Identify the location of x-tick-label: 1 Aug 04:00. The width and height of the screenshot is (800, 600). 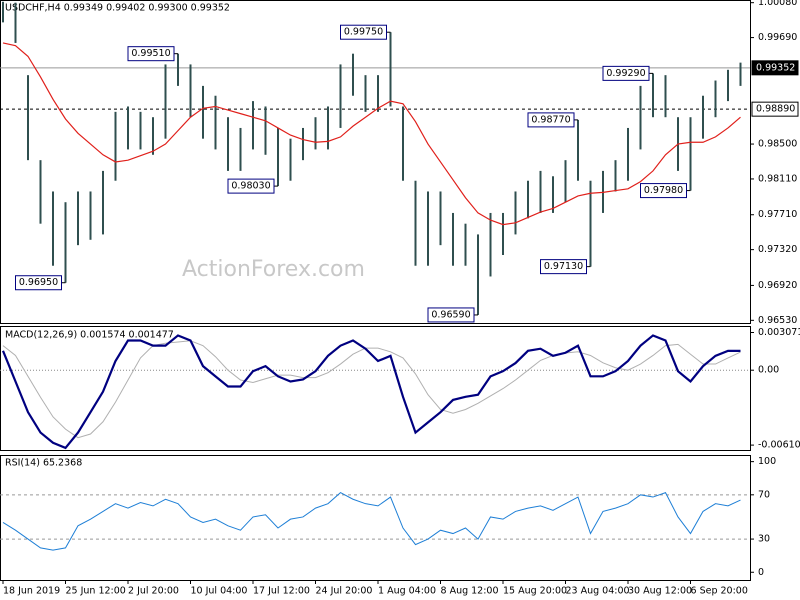
(407, 591).